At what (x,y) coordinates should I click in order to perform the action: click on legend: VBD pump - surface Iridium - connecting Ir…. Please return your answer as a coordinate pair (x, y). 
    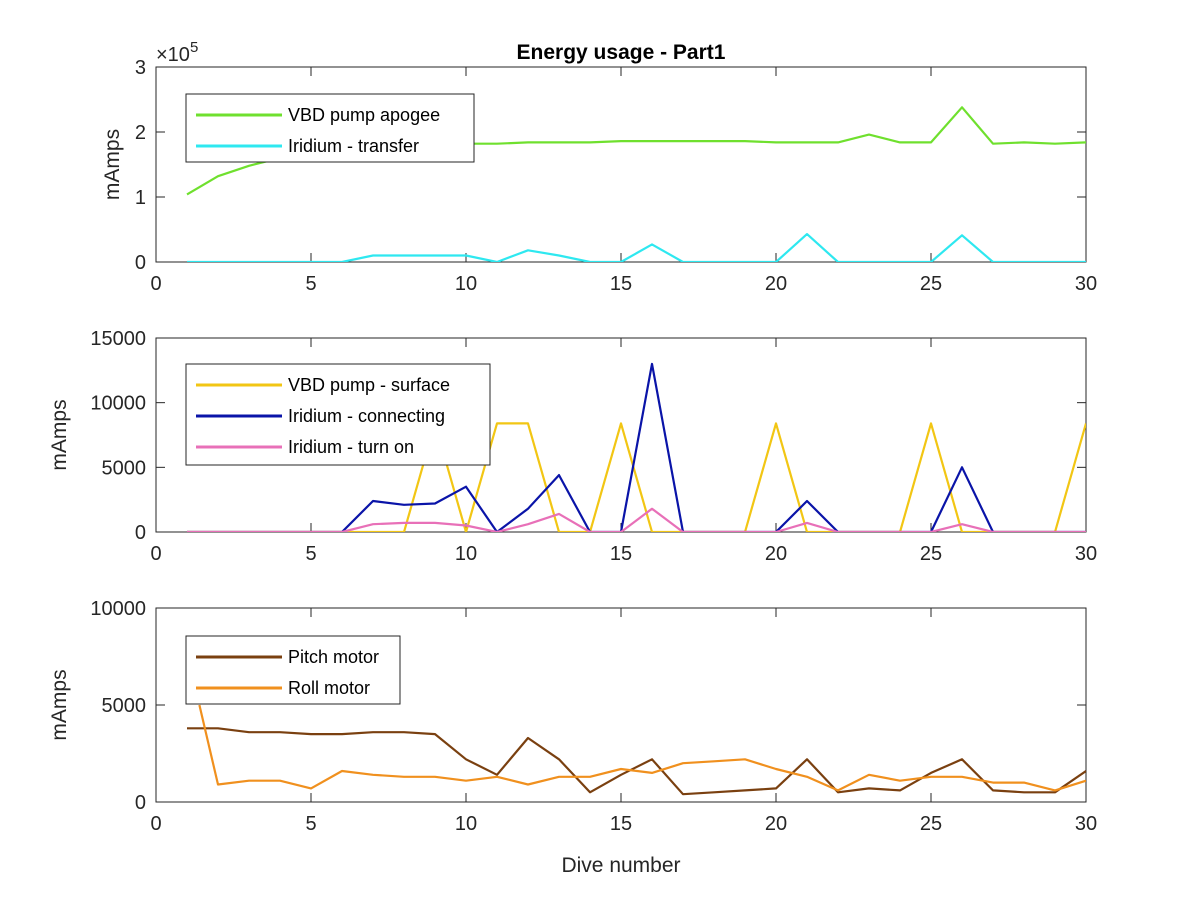
    Looking at the image, I should click on (338, 414).